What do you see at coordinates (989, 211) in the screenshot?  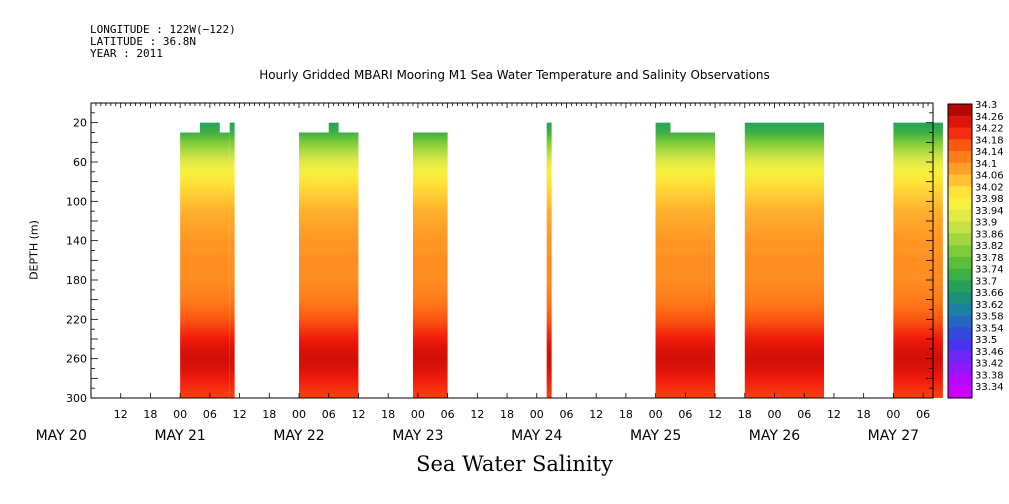 I see `legend-label: 33.94` at bounding box center [989, 211].